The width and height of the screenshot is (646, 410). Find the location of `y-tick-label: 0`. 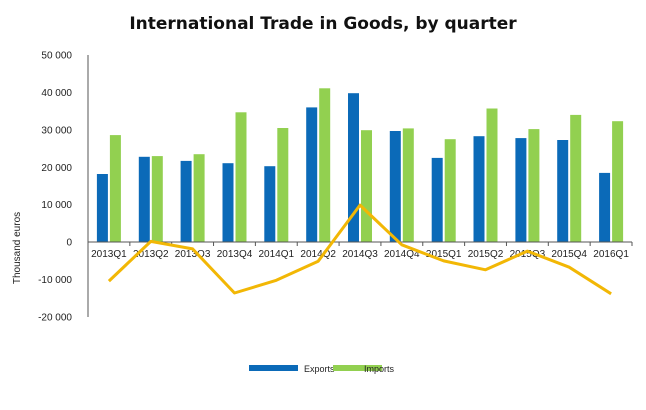

y-tick-label: 0 is located at coordinates (69, 243).